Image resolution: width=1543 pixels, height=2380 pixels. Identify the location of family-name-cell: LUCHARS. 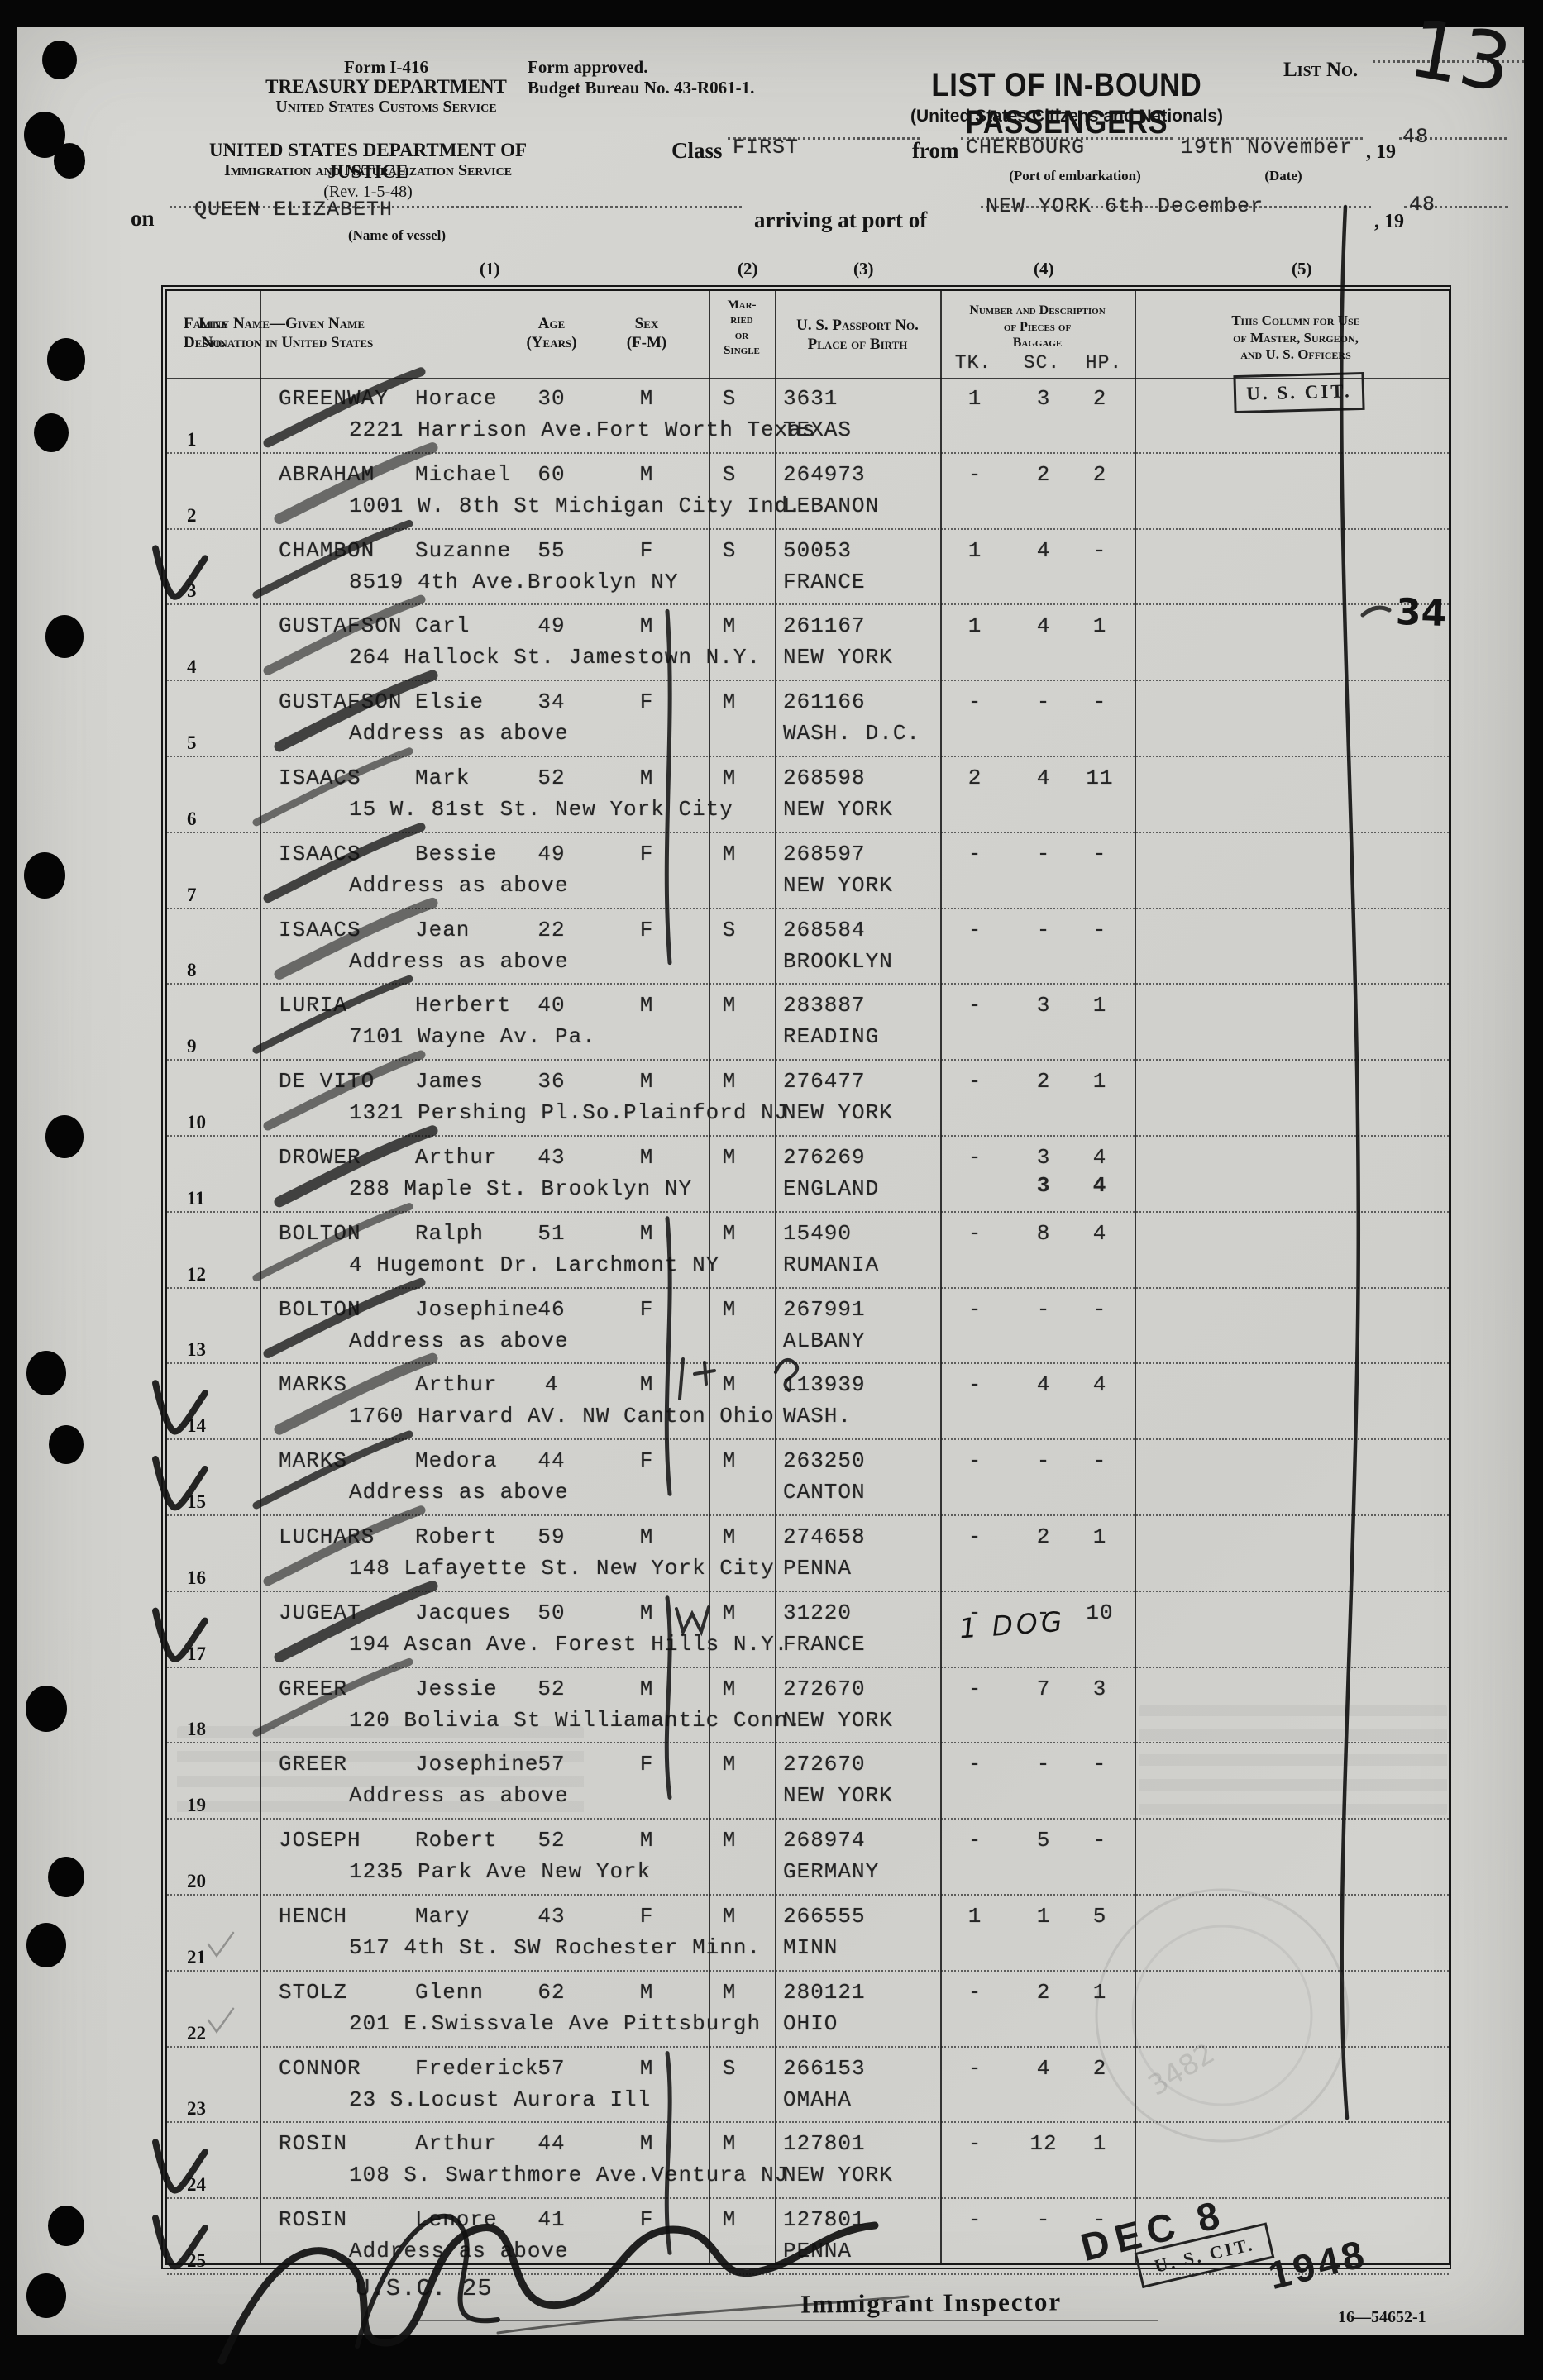
(327, 1536).